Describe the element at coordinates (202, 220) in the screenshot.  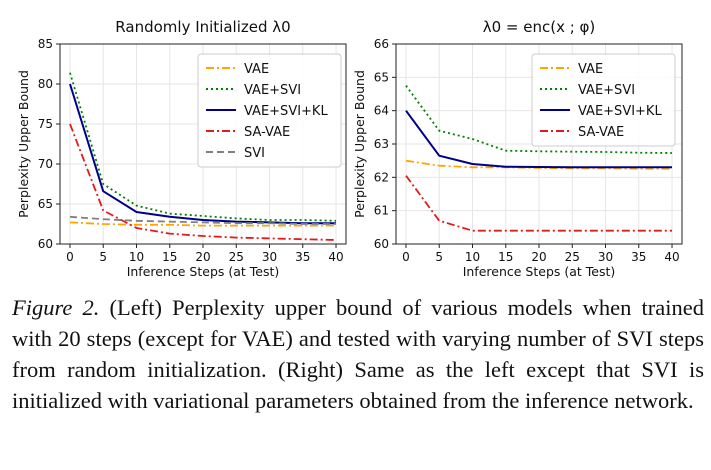
I see `series-line-svi` at that location.